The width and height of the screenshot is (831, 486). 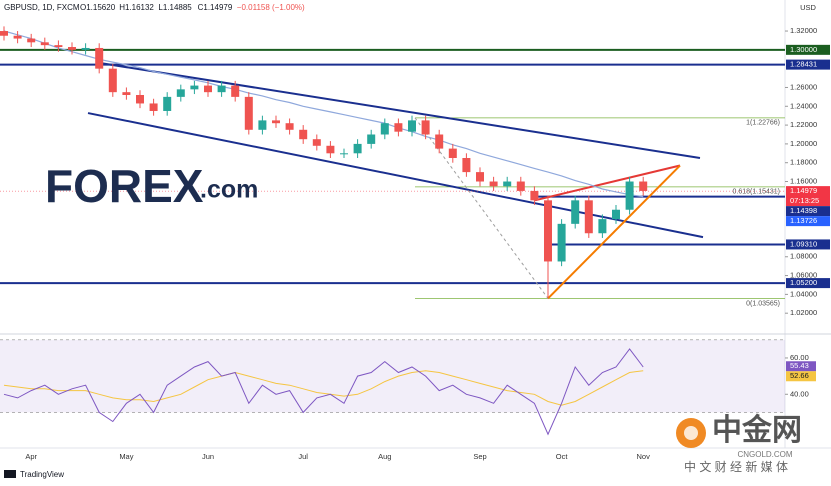 I want to click on y-tick-label: 1.04000, so click(x=803, y=293).